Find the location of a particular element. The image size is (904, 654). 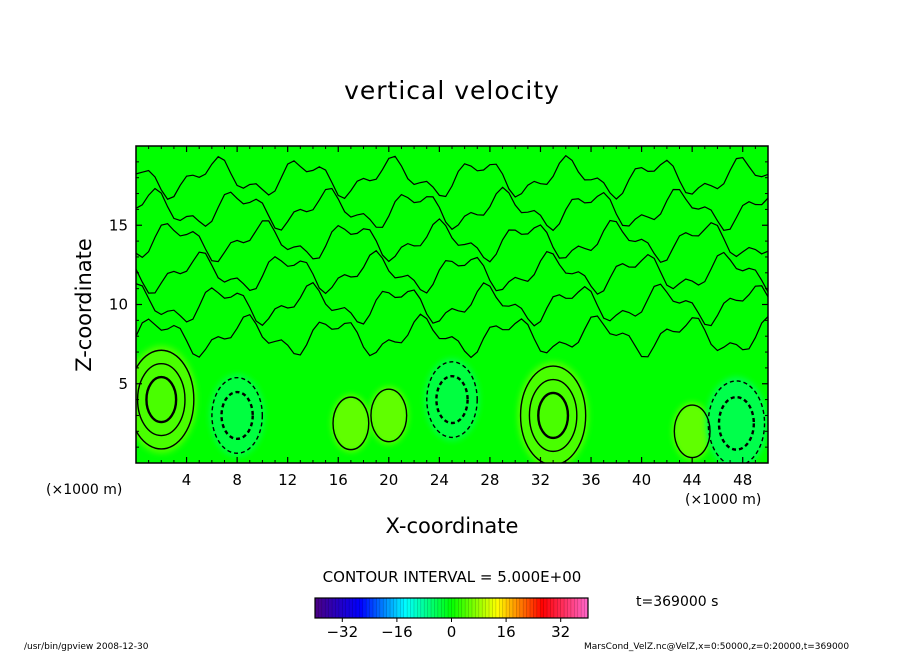

contour-interval-text: CONTOUR INTERVAL = 5.000E+00 is located at coordinates (452, 577).